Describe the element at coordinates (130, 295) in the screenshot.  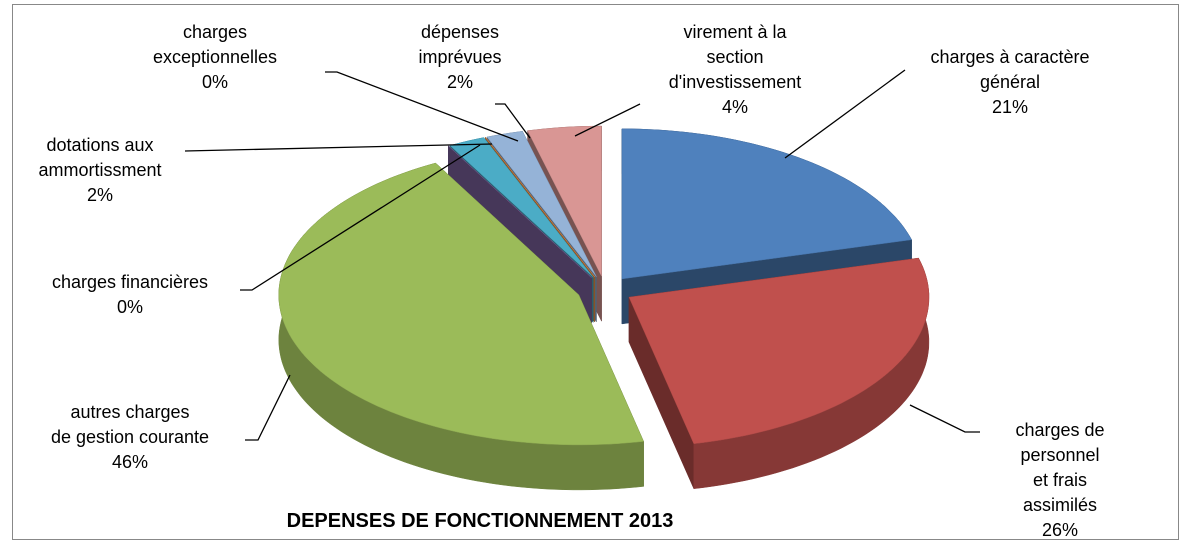
I see `data-label: charges financières 0%` at that location.